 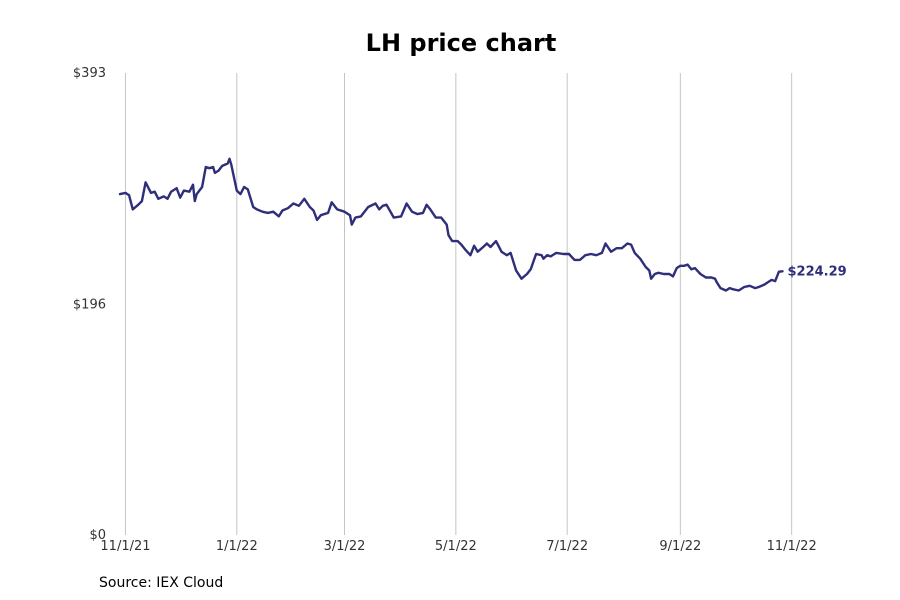 What do you see at coordinates (345, 546) in the screenshot?
I see `x-tick-label: 3/1/22` at bounding box center [345, 546].